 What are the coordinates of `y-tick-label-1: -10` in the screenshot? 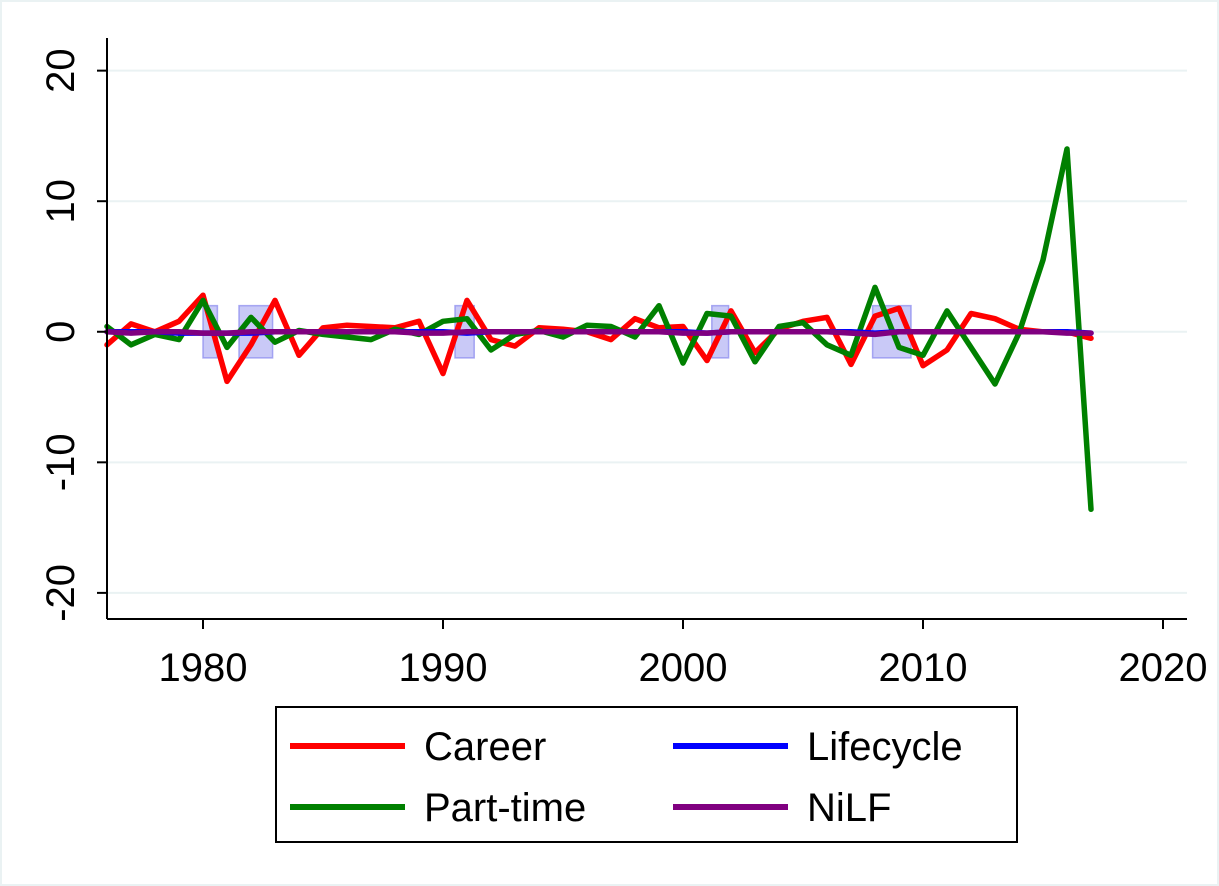 It's located at (61, 462).